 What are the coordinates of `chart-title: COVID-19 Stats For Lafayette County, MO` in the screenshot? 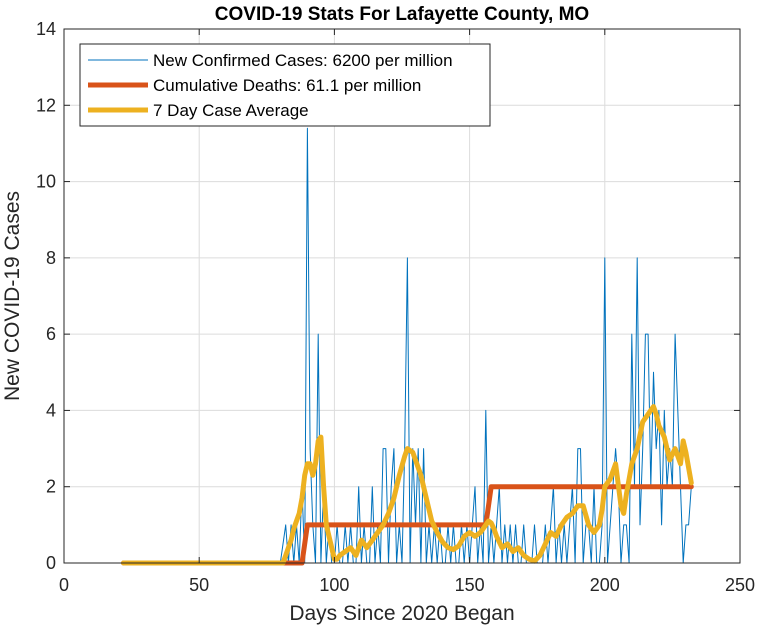 It's located at (402, 14).